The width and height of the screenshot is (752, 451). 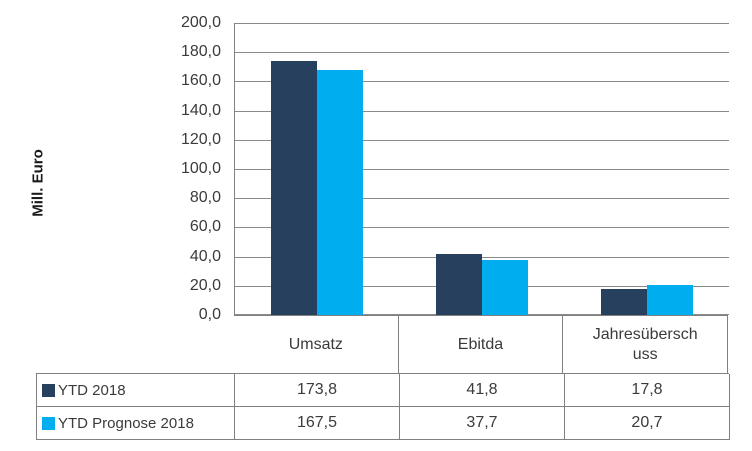 I want to click on y-tick-label: 180,0, so click(x=200, y=51).